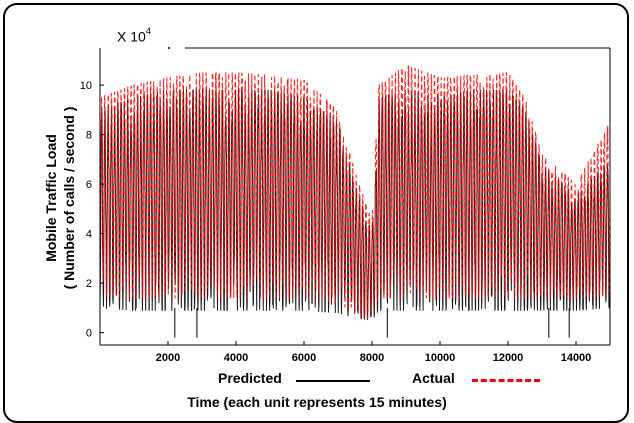 The image size is (634, 423). I want to click on x-tick-label: 12000, so click(508, 358).